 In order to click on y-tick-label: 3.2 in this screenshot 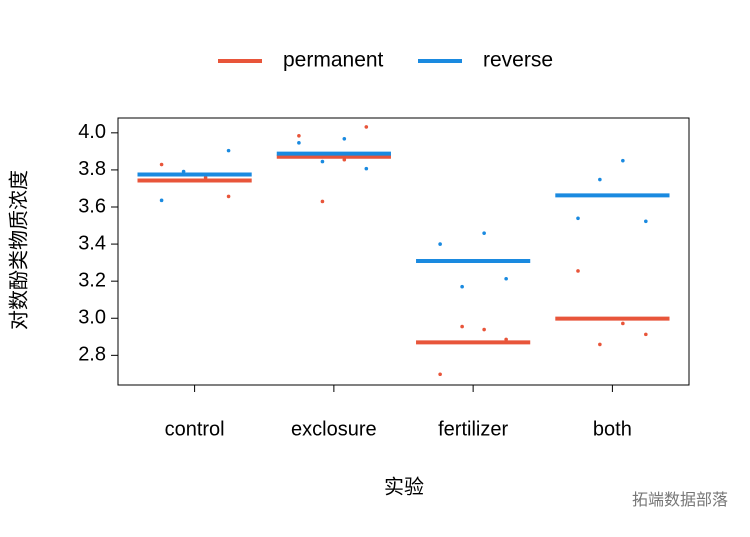, I will do `click(92, 280)`.